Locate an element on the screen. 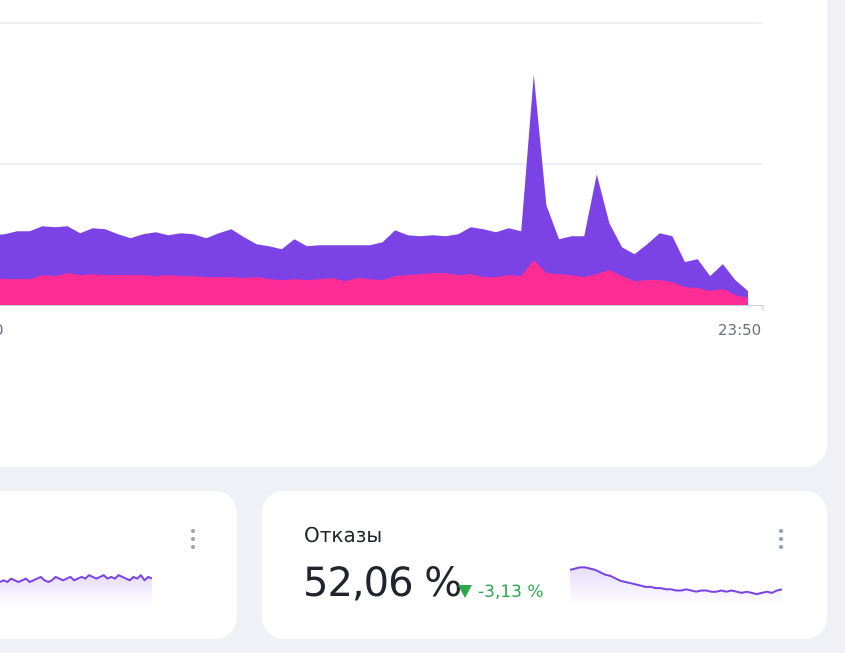  series-area-pink is located at coordinates (374, 282).